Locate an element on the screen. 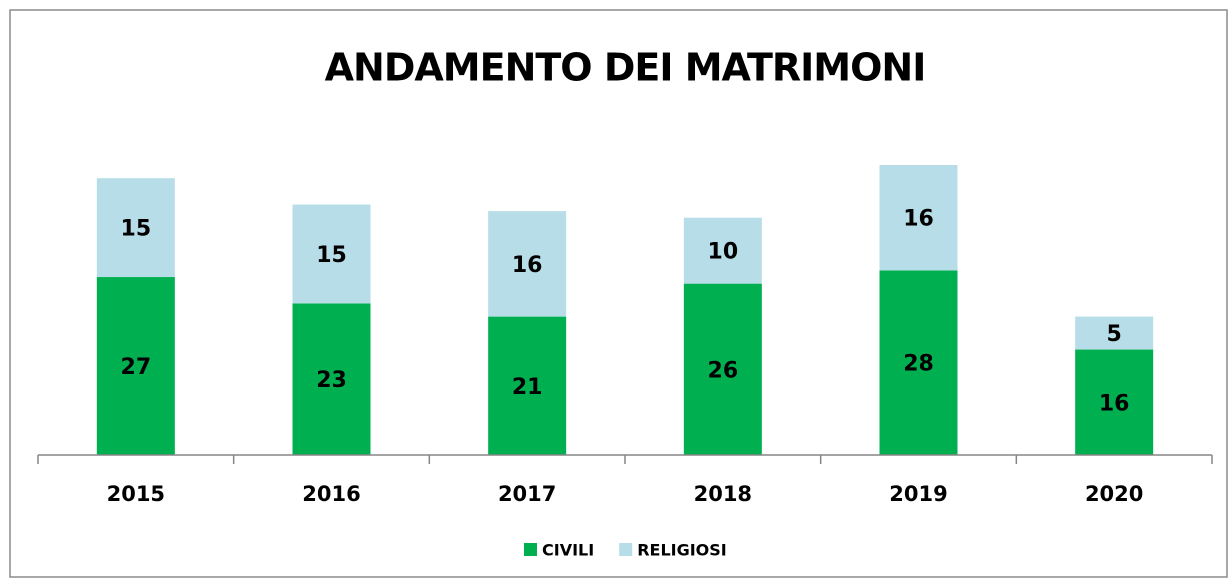 This screenshot has width=1231, height=581. x-tick-label: 2016 is located at coordinates (331, 494).